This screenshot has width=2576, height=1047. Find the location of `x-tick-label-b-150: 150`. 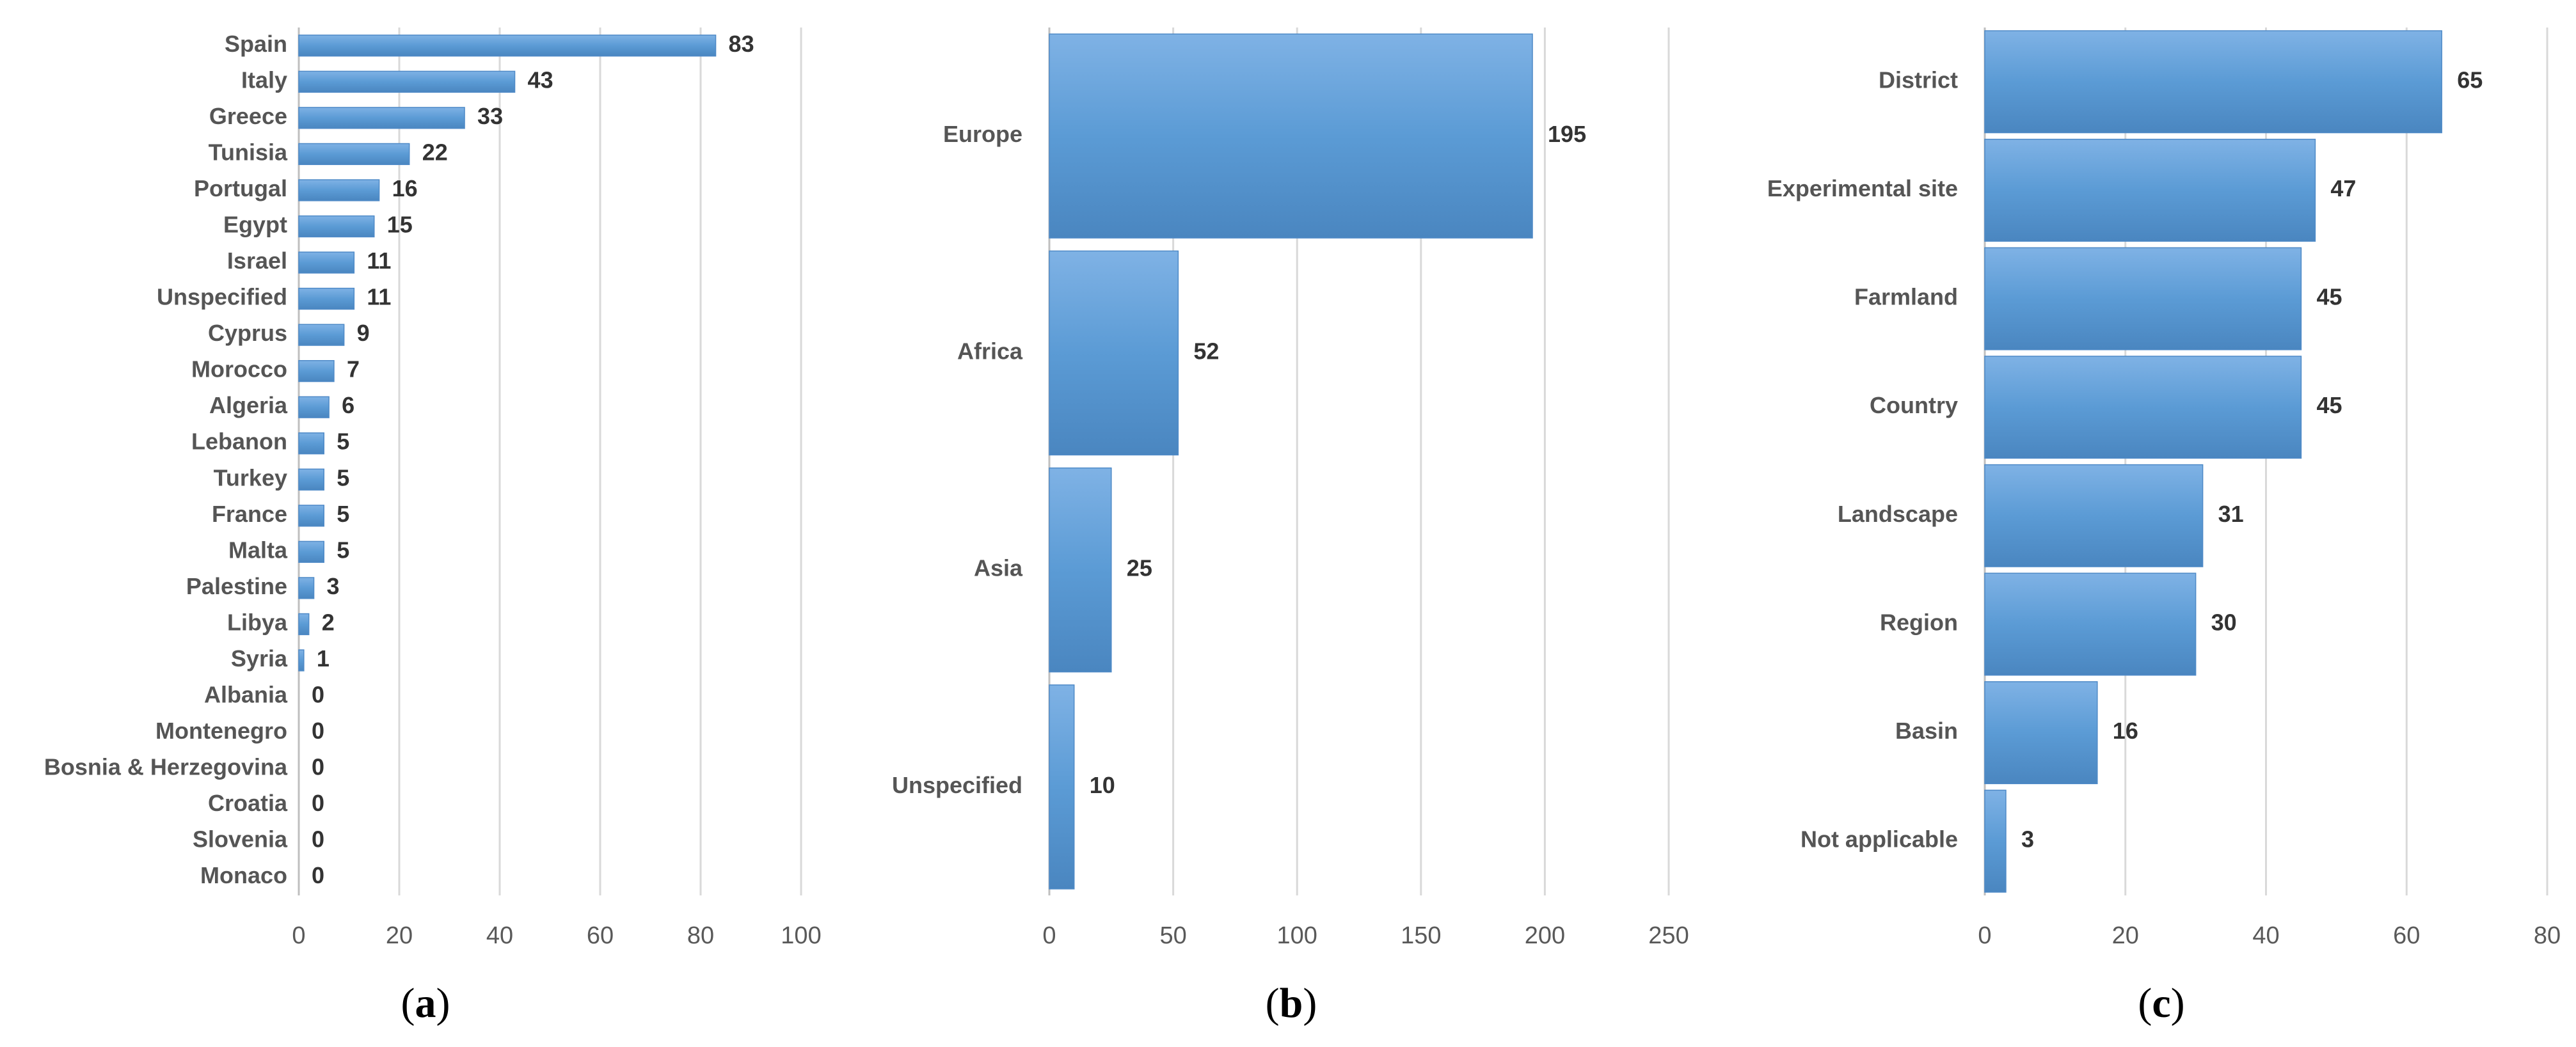

x-tick-label-b-150: 150 is located at coordinates (1421, 935).